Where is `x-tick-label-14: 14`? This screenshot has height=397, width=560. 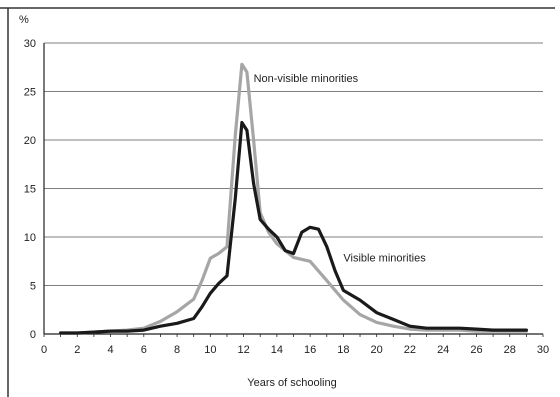
x-tick-label-14: 14 is located at coordinates (277, 350).